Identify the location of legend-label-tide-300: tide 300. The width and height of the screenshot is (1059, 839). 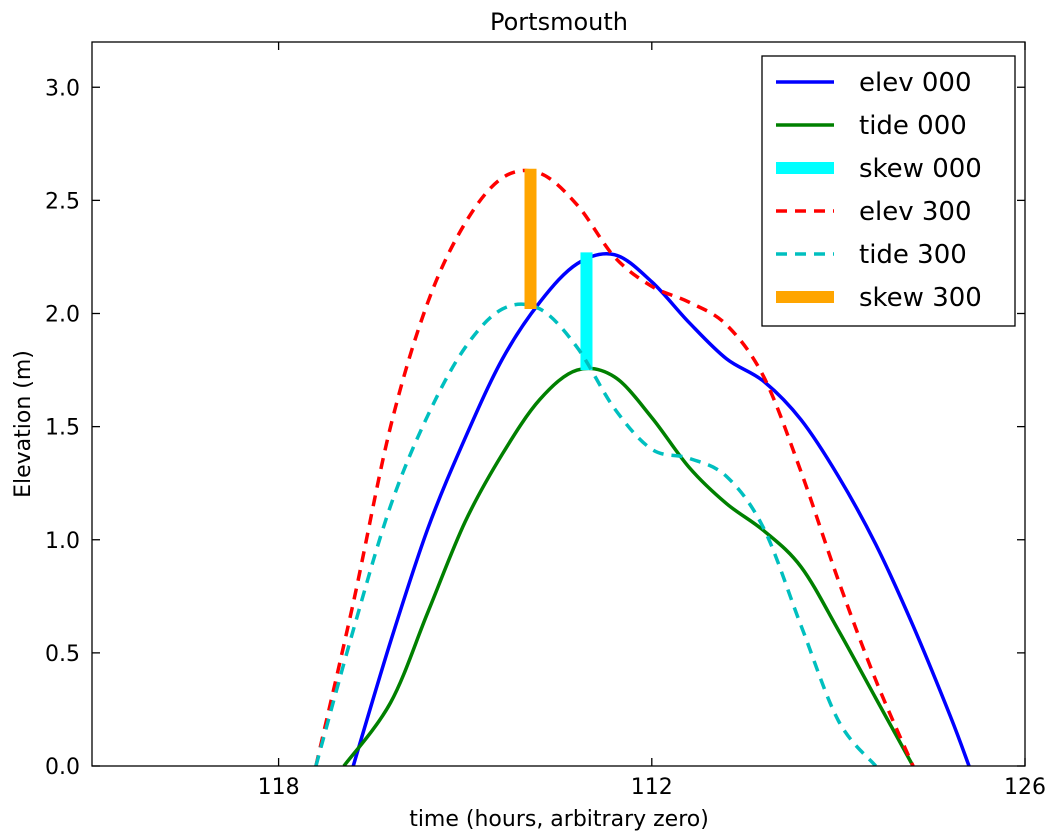
(913, 255).